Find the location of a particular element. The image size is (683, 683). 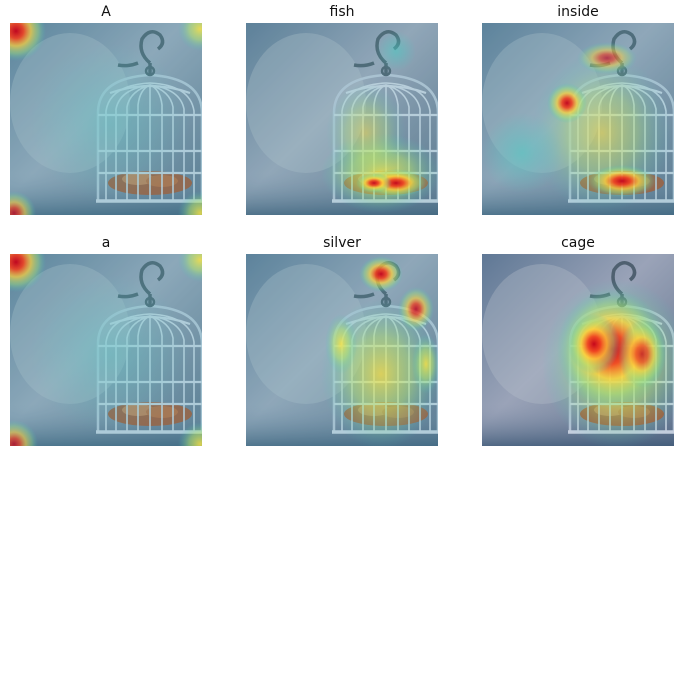

attention-panel-silver: silver is located at coordinates (342, 340).